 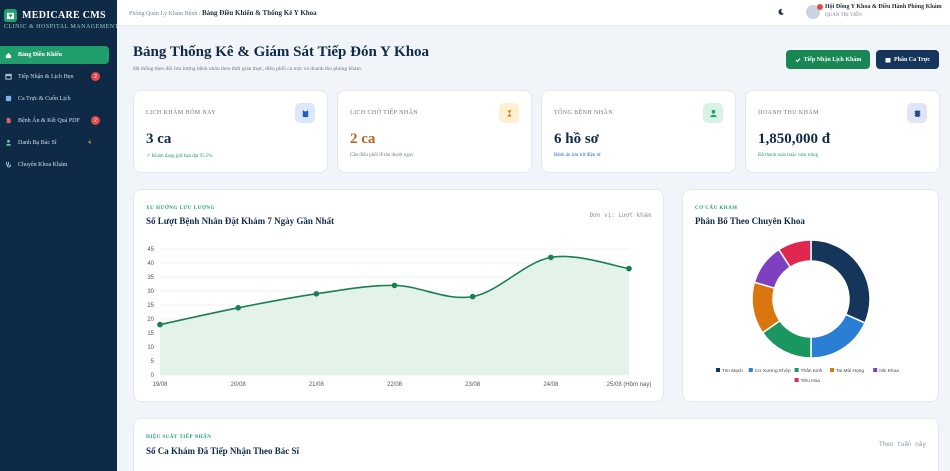 I want to click on sidebar-item-doctors: Danh Bạ Bác Sĩ 4, so click(x=54, y=142).